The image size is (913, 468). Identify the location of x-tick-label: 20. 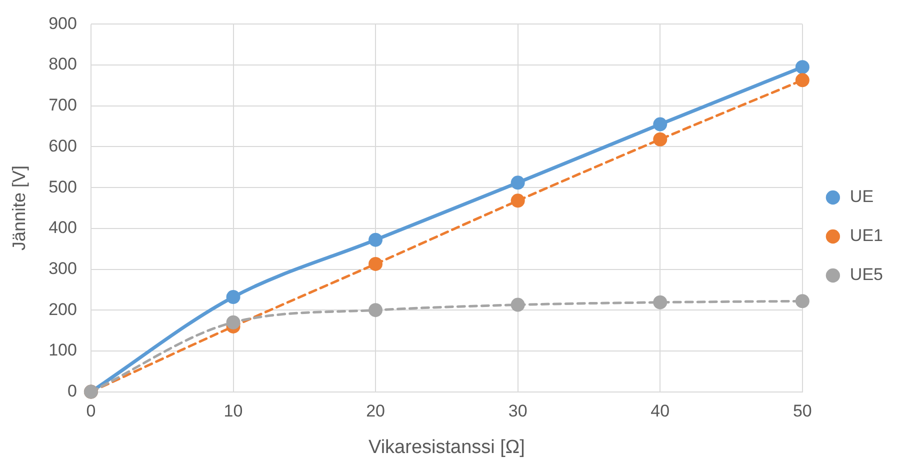
(376, 411).